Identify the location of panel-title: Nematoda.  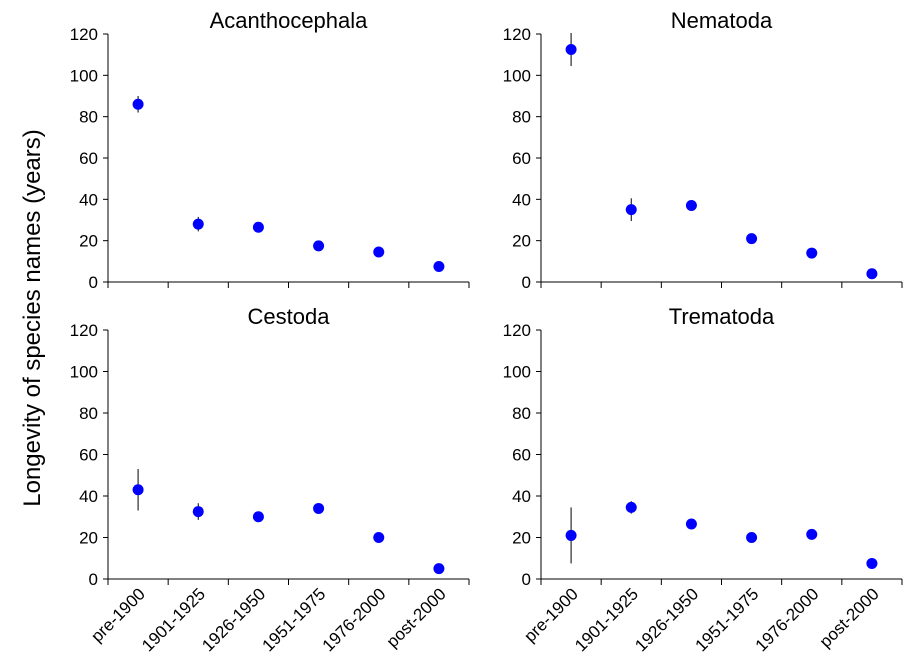
(722, 20).